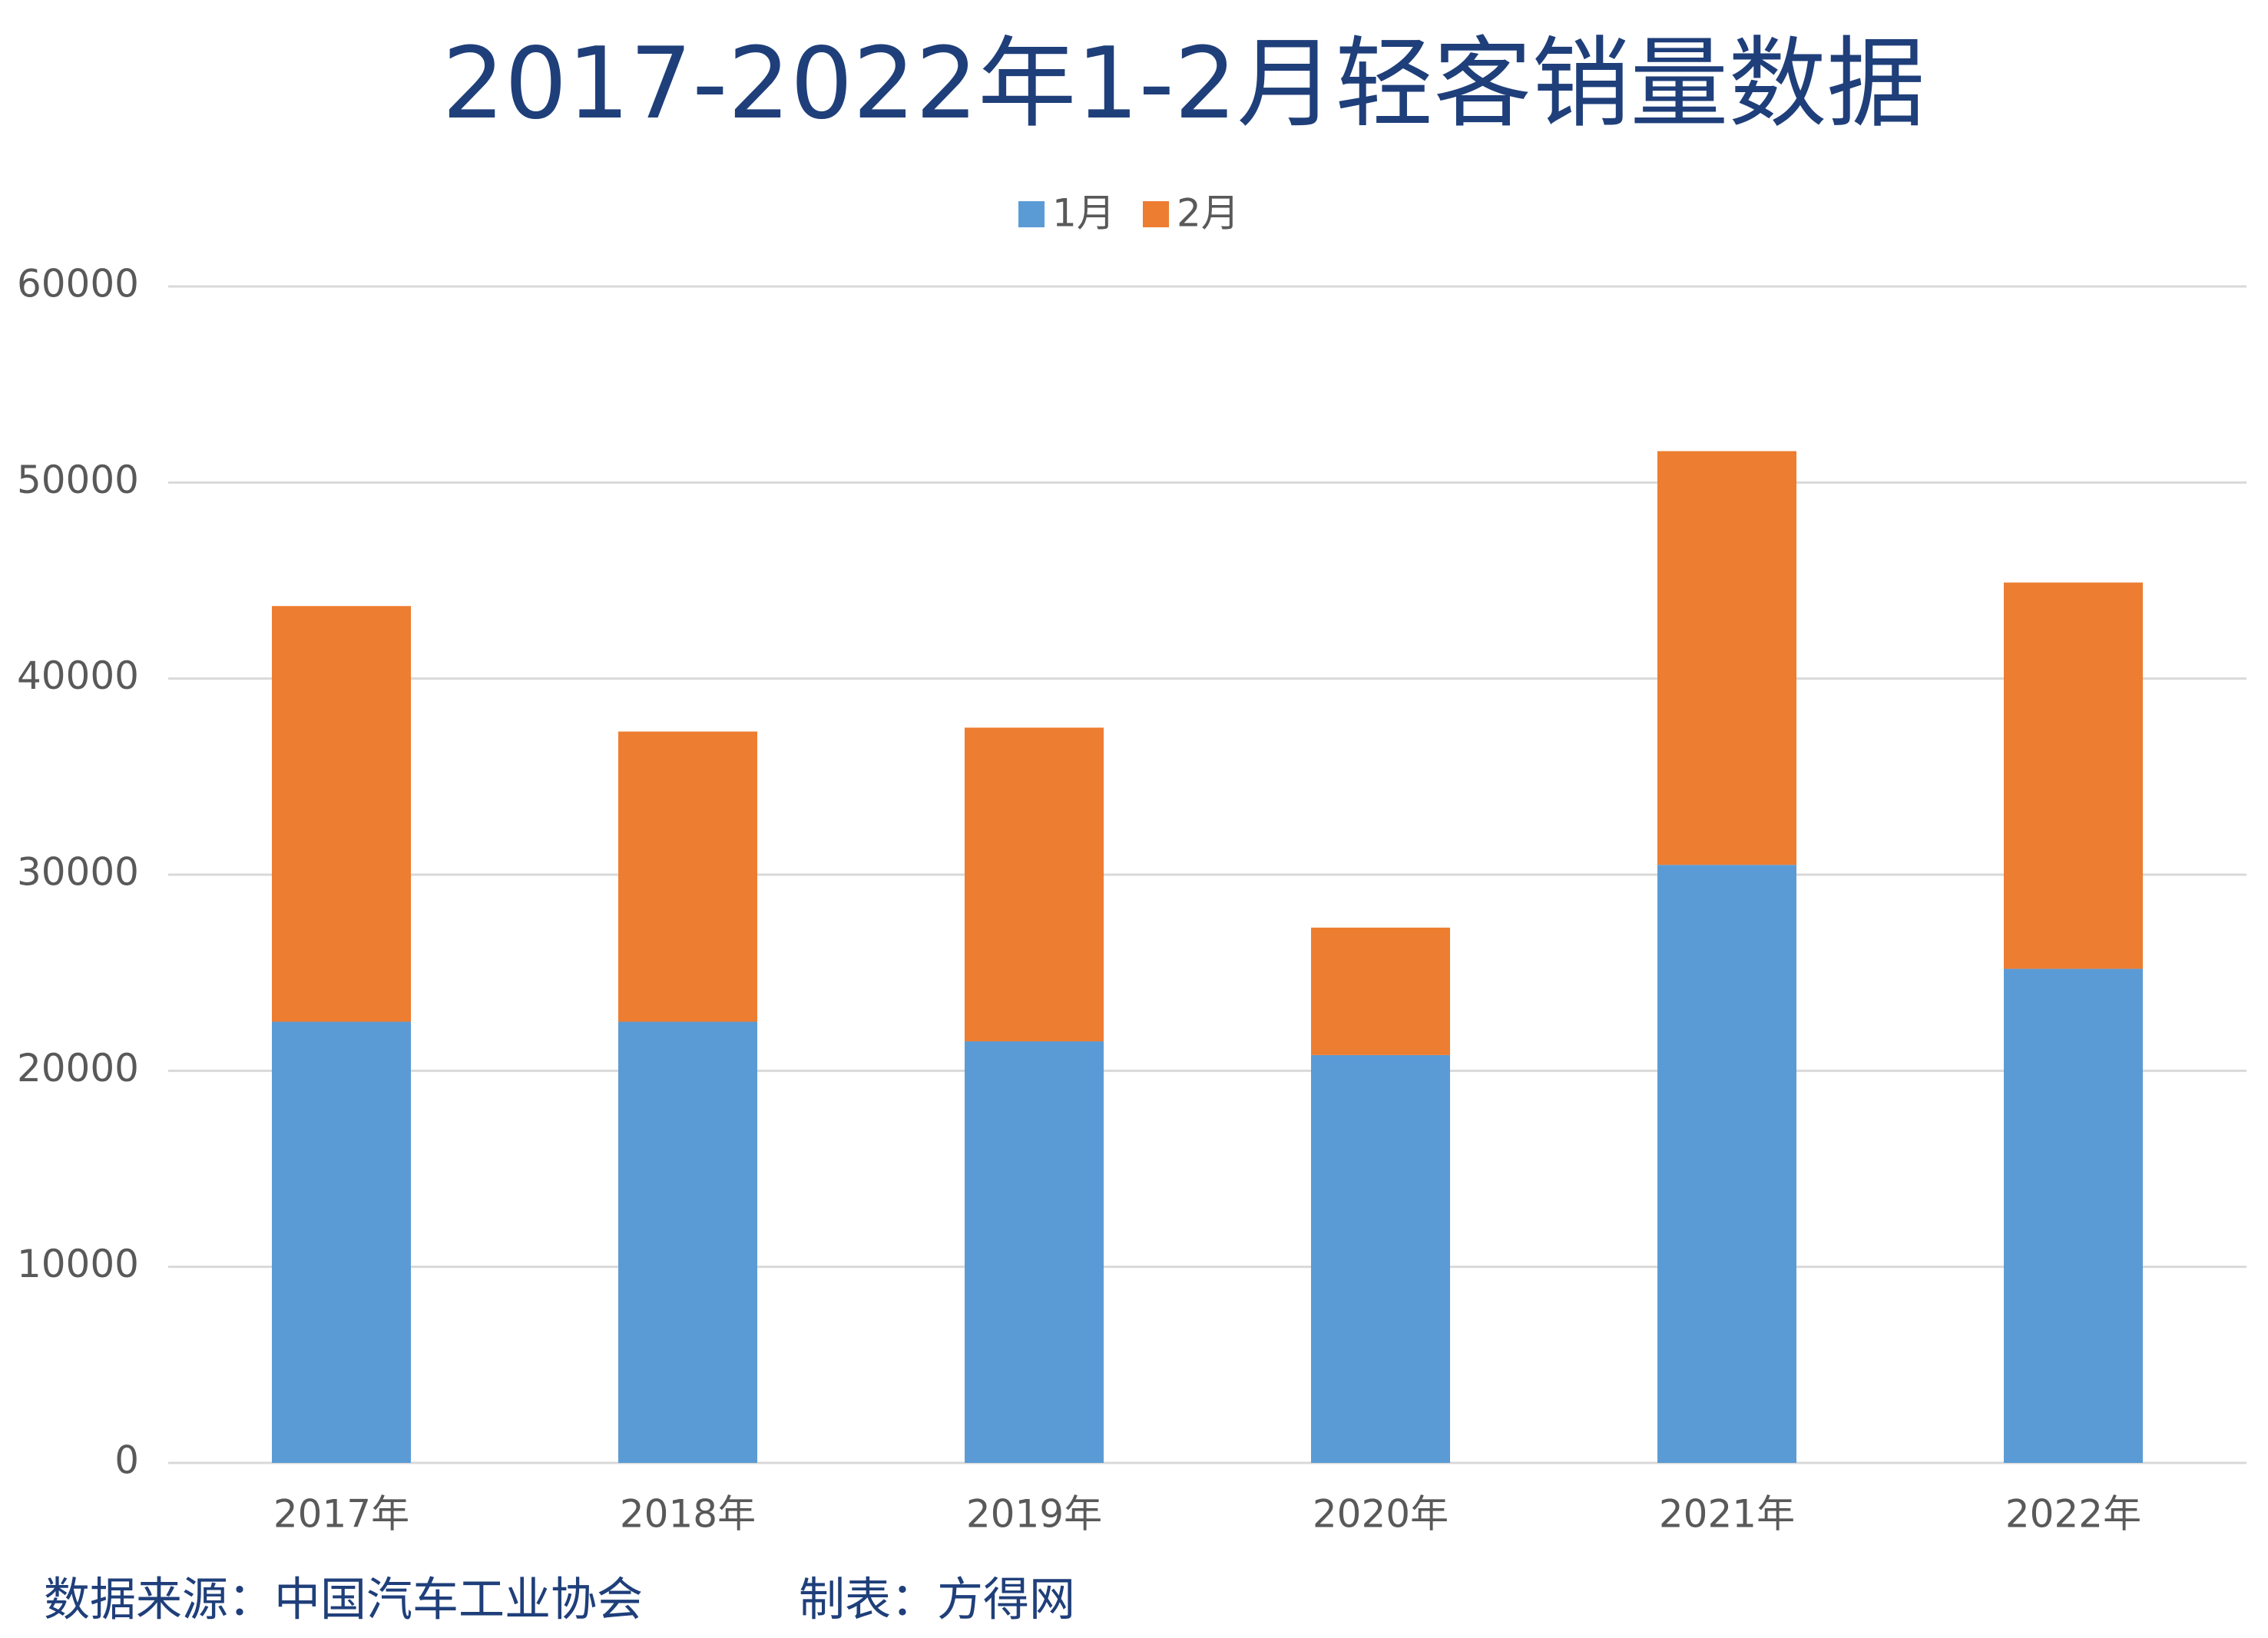  I want to click on y-tick-label: 30000, so click(78, 872).